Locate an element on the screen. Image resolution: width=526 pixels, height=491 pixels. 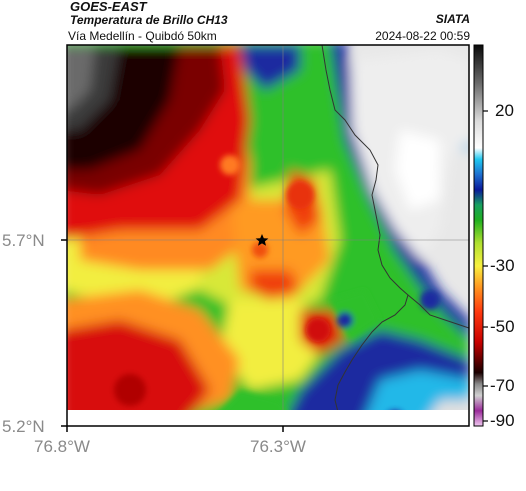
lat-label-5-7: 5.7°N is located at coordinates (23, 240).